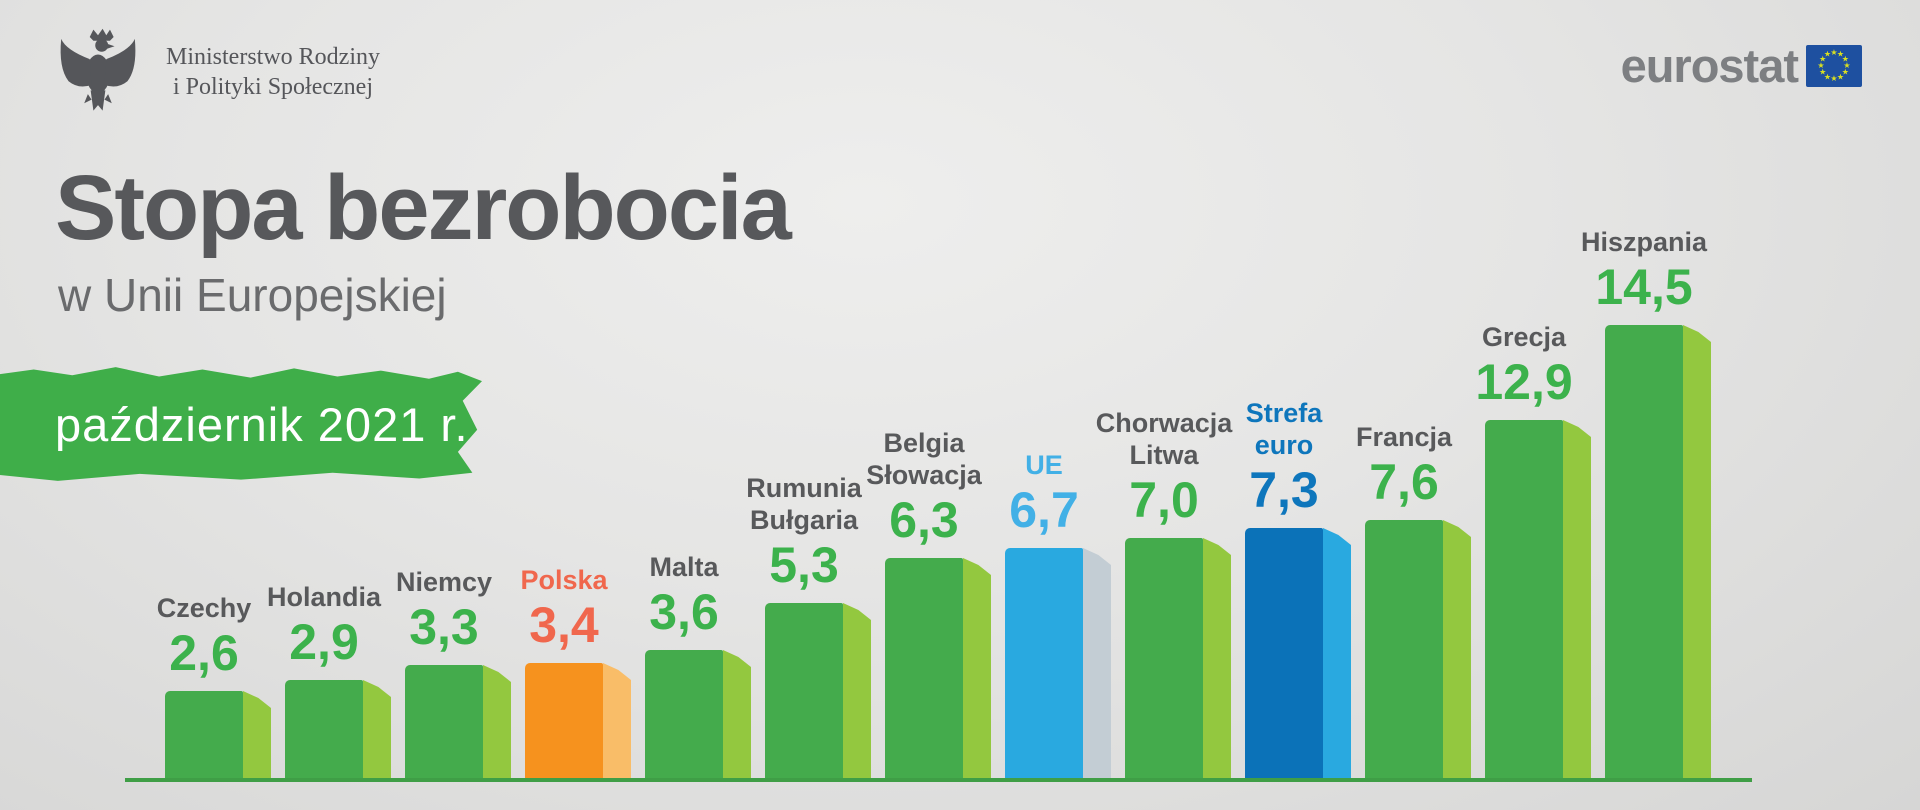  I want to click on bar-labels: Rumunia Bułgaria 5,3, so click(804, 531).